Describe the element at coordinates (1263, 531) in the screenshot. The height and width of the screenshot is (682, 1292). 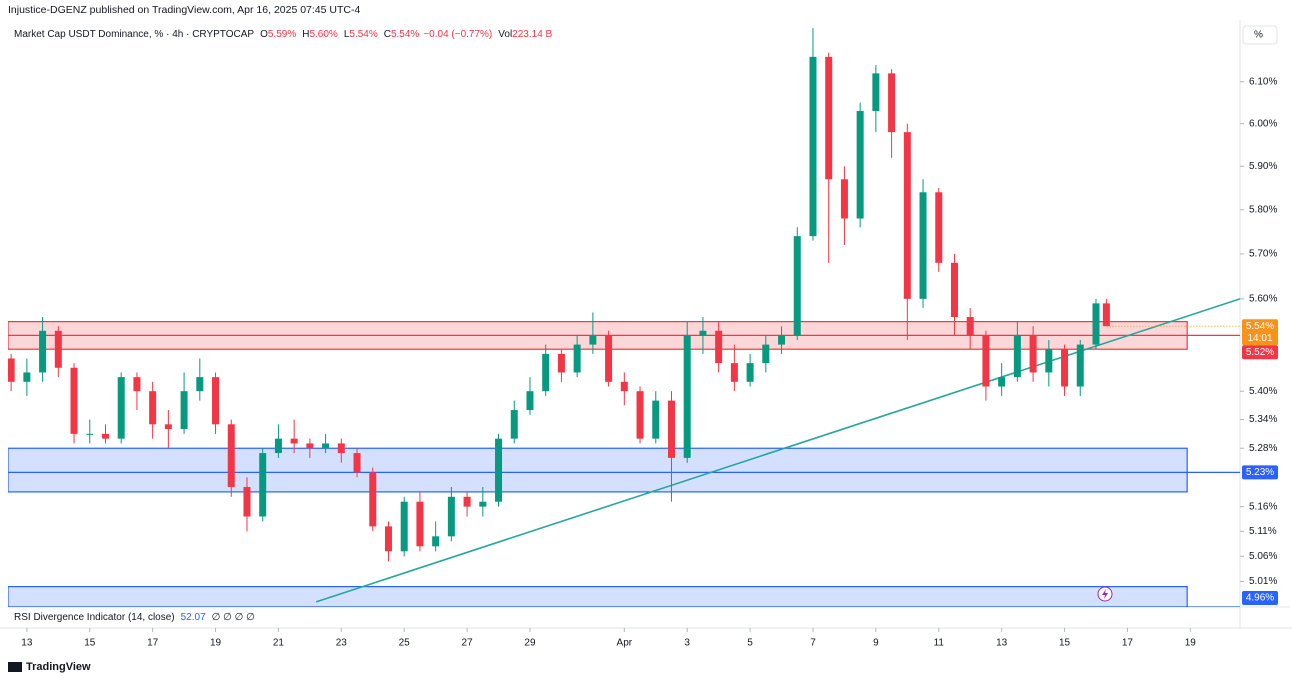
I see `y-tick-label: 5.11%` at that location.